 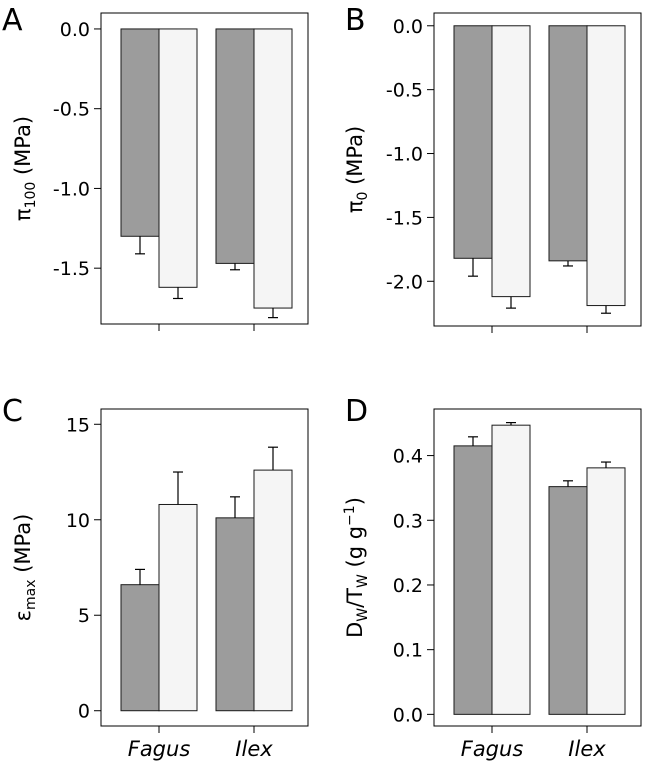 I want to click on y-axis-title: π100 (MPa), so click(x=25, y=168).